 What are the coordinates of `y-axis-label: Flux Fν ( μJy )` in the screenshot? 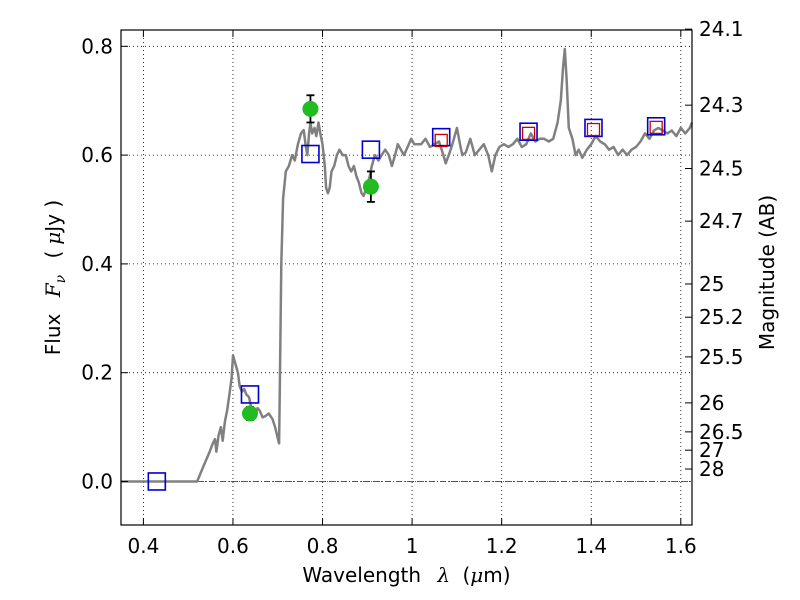 It's located at (55, 277).